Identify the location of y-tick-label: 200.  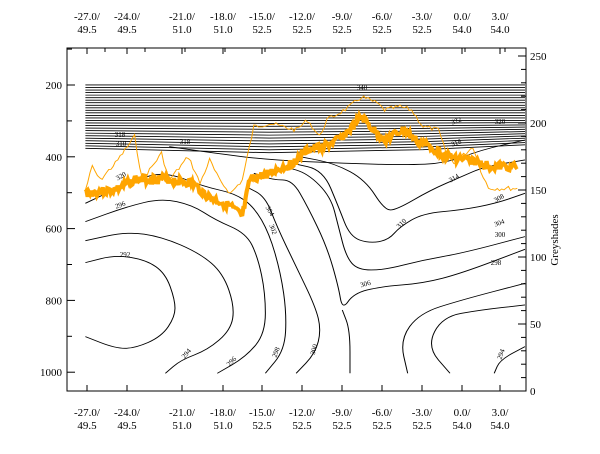
(54, 86).